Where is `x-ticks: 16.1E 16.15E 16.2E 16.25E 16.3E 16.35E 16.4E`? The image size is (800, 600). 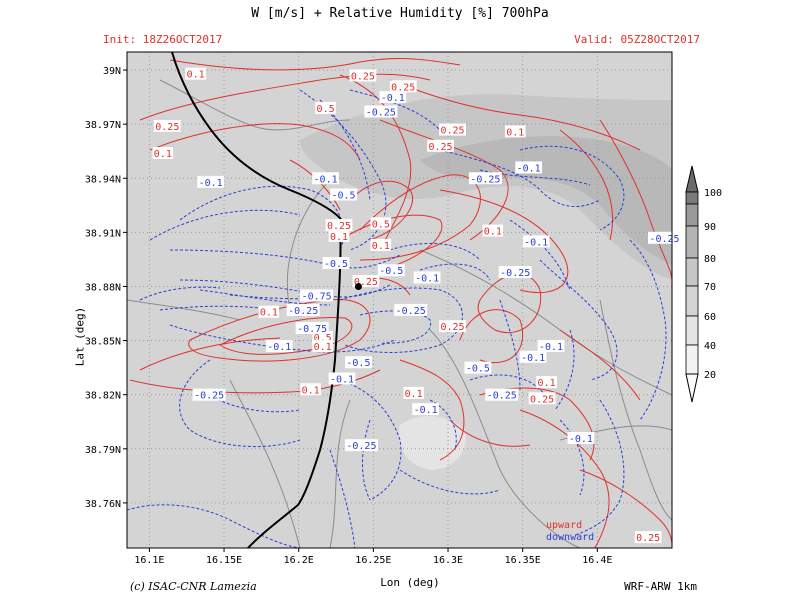
x-ticks: 16.1E 16.15E 16.2E 16.25E 16.3E 16.35E 16.4E is located at coordinates (373, 557).